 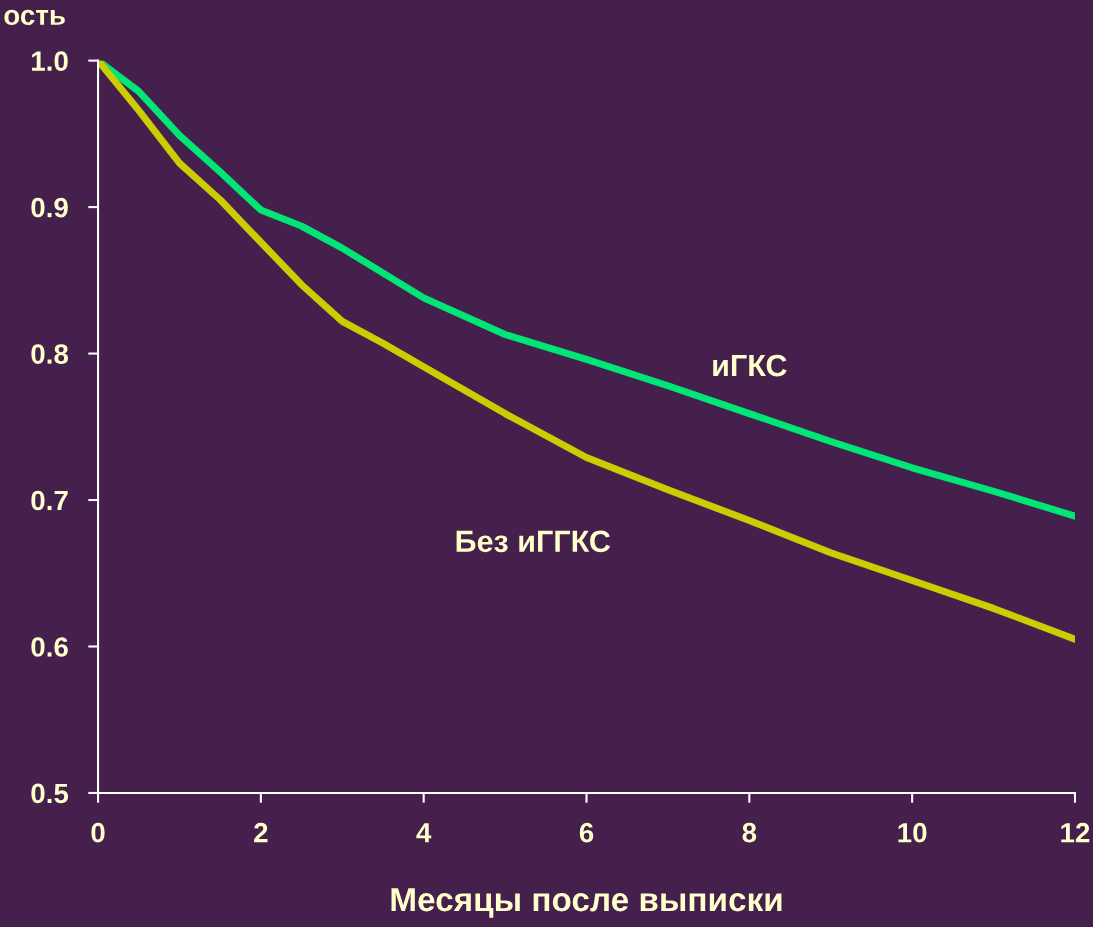 What do you see at coordinates (424, 833) in the screenshot?
I see `x-tick-label: 4` at bounding box center [424, 833].